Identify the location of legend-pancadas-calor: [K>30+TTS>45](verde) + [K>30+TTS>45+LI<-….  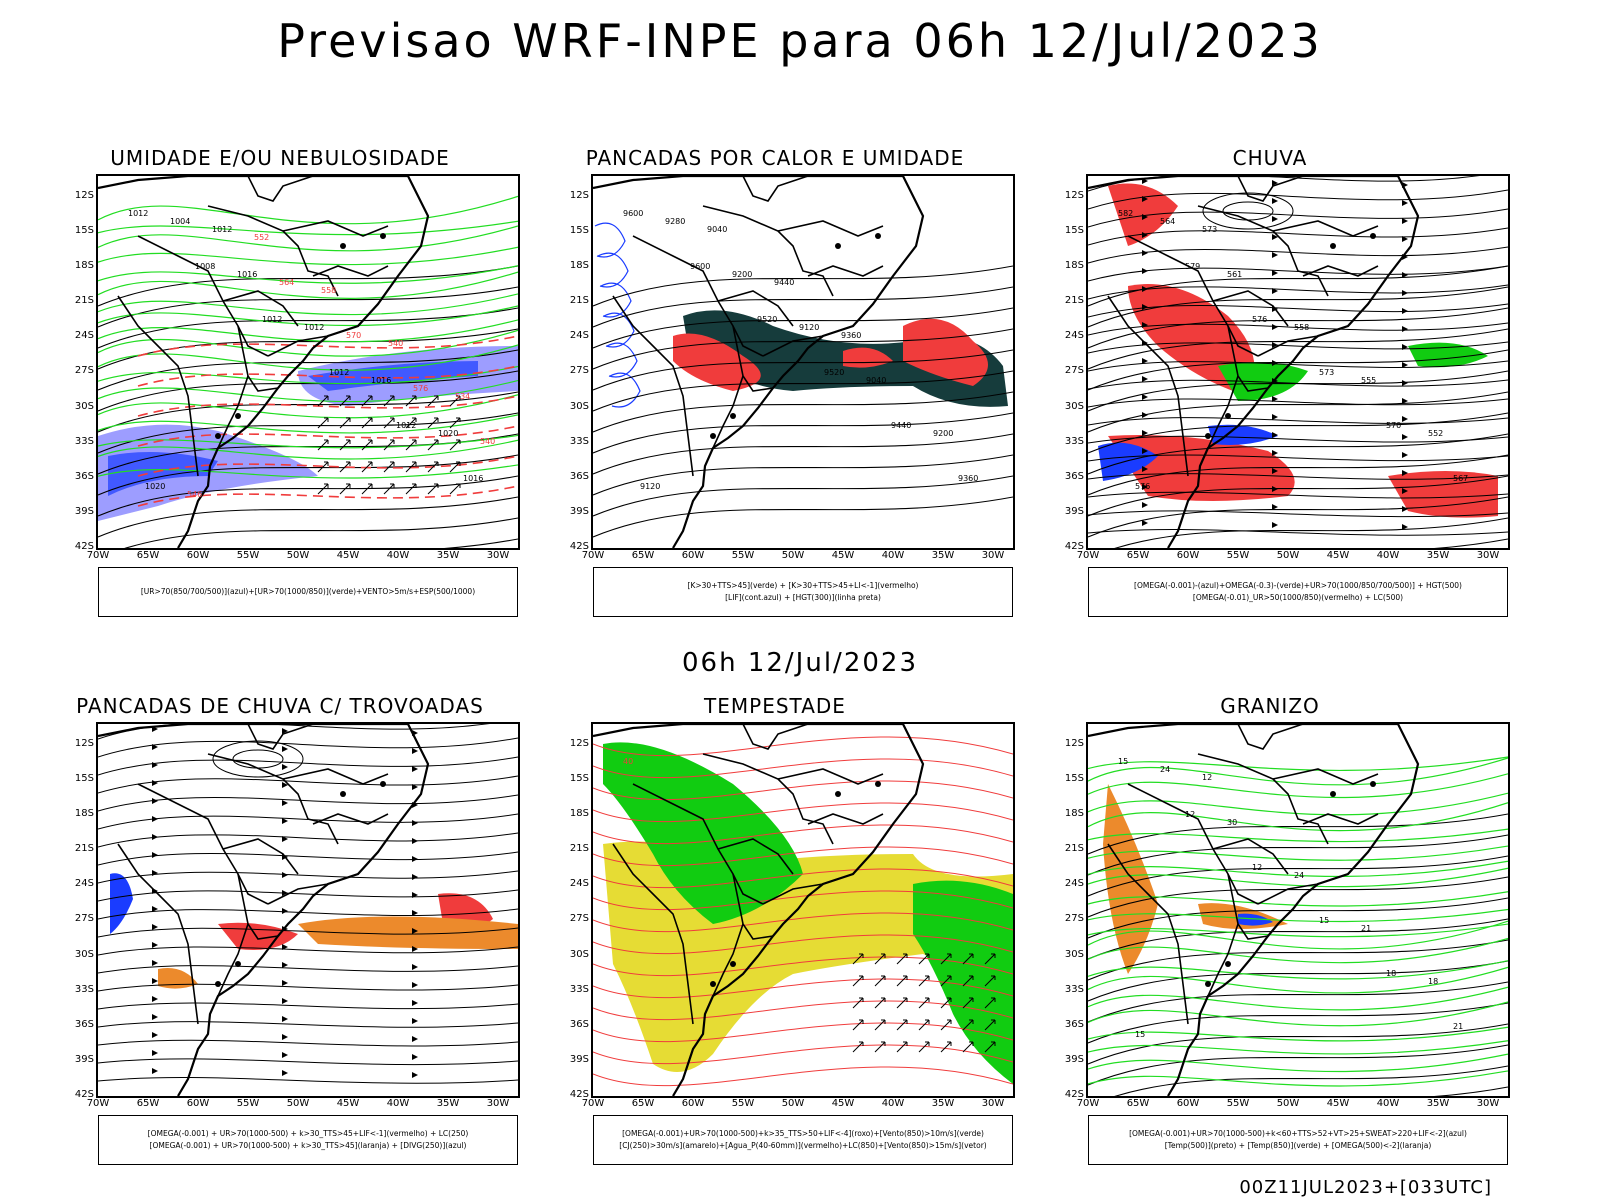
(803, 592).